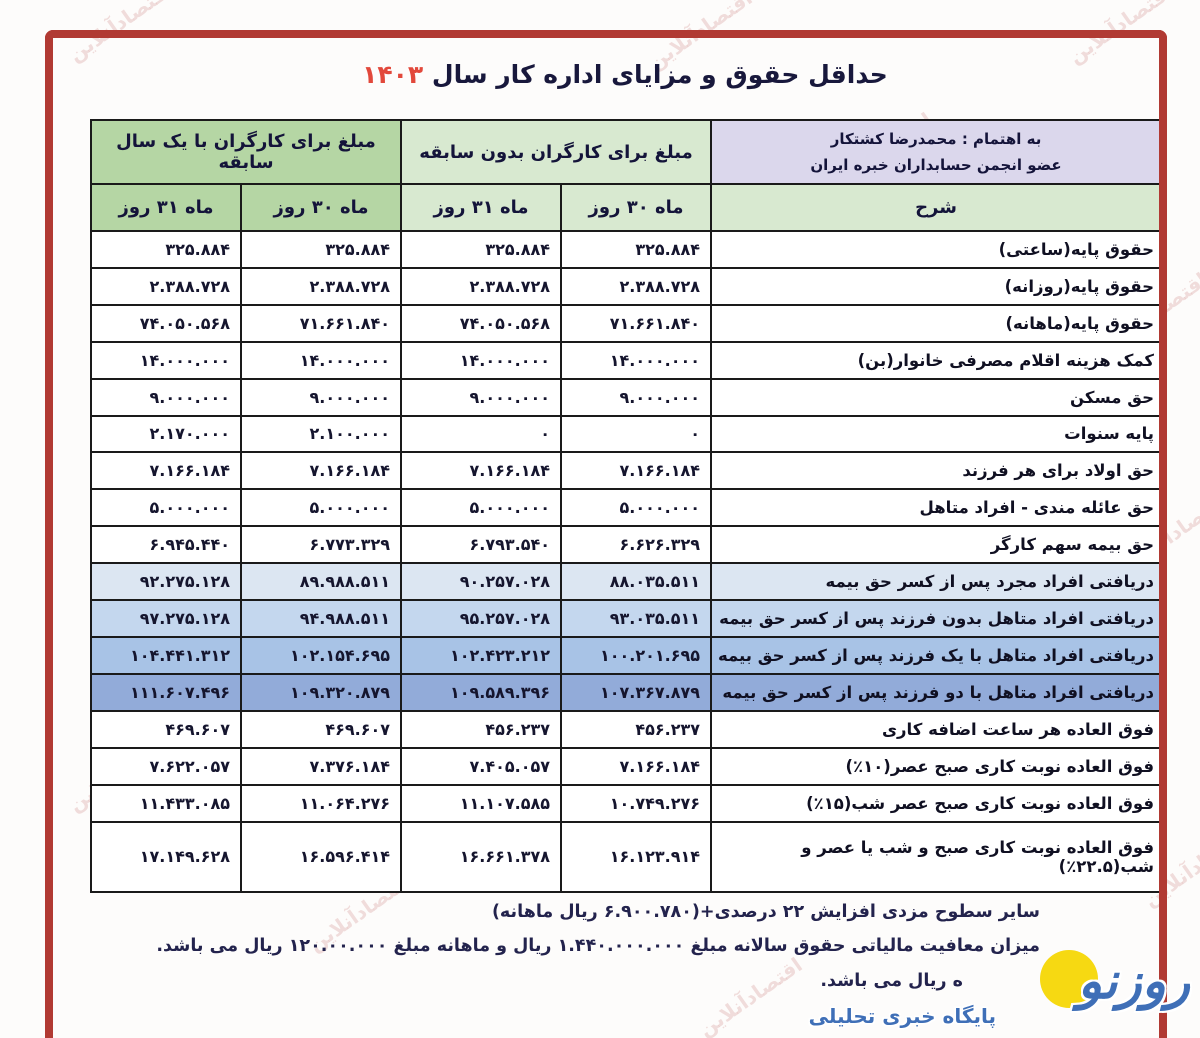 Image resolution: width=1200 pixels, height=1038 pixels. Describe the element at coordinates (166, 803) in the screenshot. I see `row-value: ۱۱.۴۳۳.۰۸۵` at that location.